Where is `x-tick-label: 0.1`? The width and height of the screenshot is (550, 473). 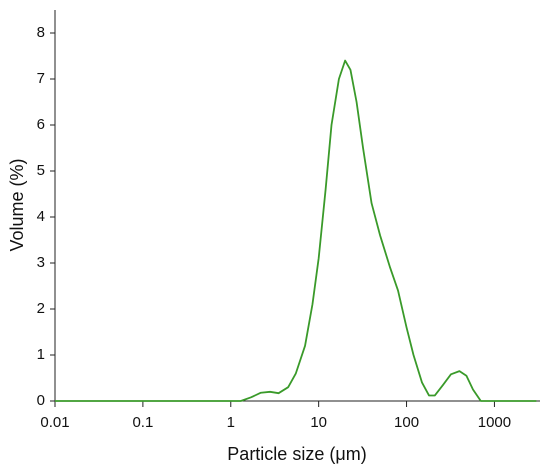
x-tick-label: 0.1 is located at coordinates (142, 422).